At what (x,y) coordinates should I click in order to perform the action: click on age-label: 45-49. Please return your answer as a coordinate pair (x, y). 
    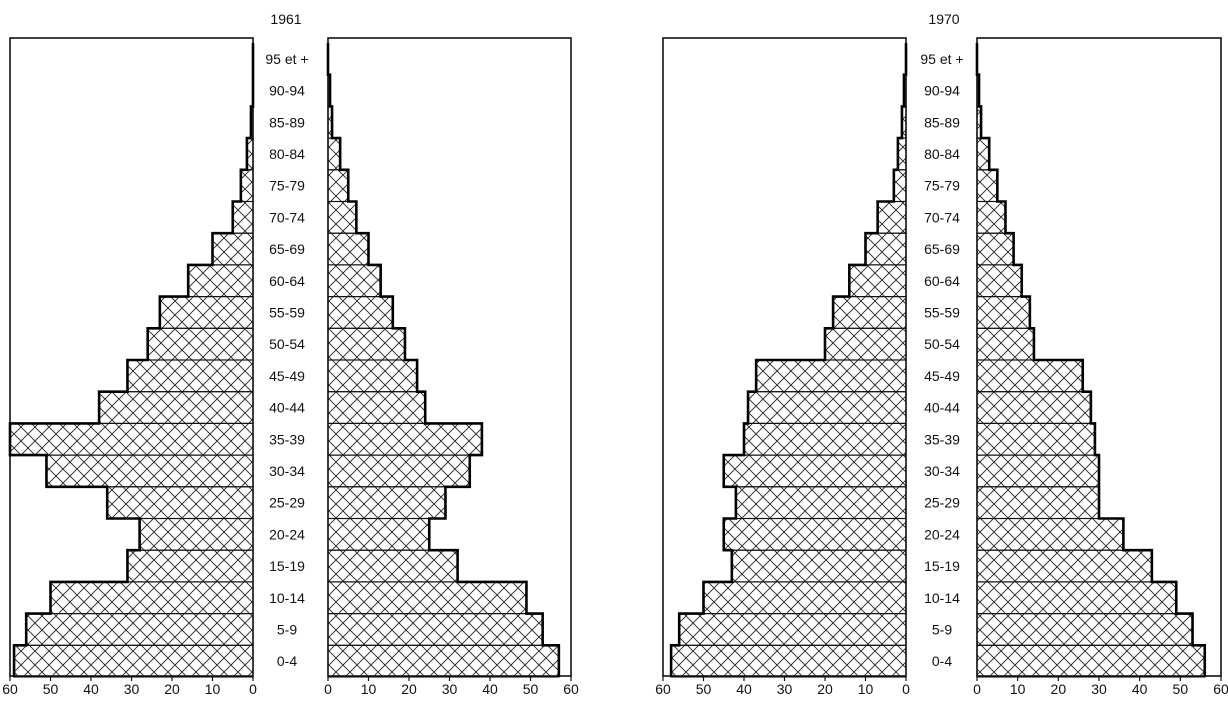
    Looking at the image, I should click on (942, 376).